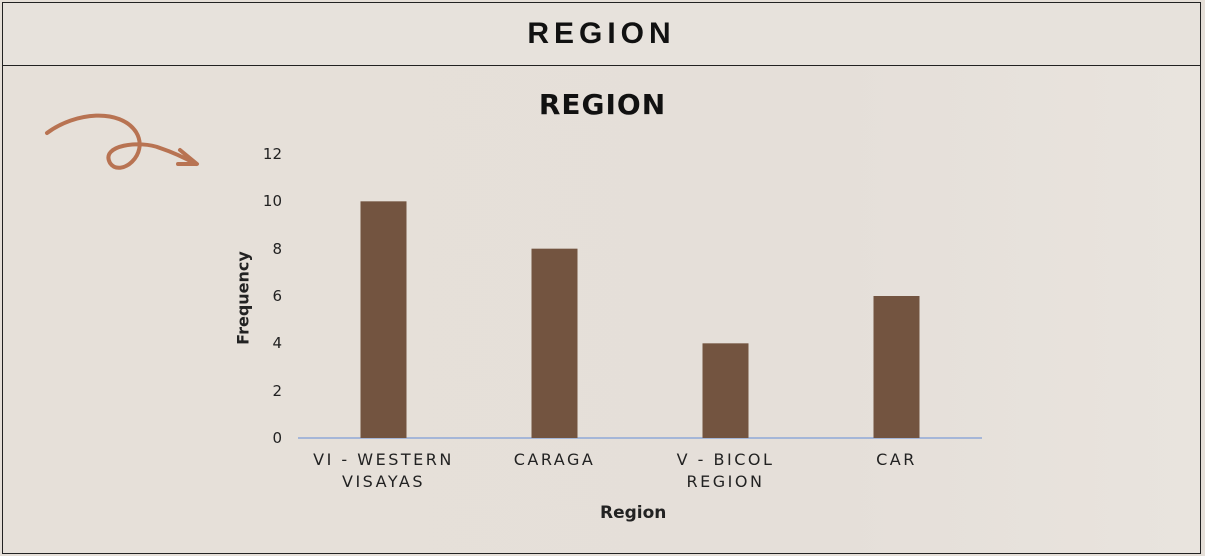 This screenshot has height=556, width=1205. I want to click on y-axis-label: Frequency, so click(243, 298).